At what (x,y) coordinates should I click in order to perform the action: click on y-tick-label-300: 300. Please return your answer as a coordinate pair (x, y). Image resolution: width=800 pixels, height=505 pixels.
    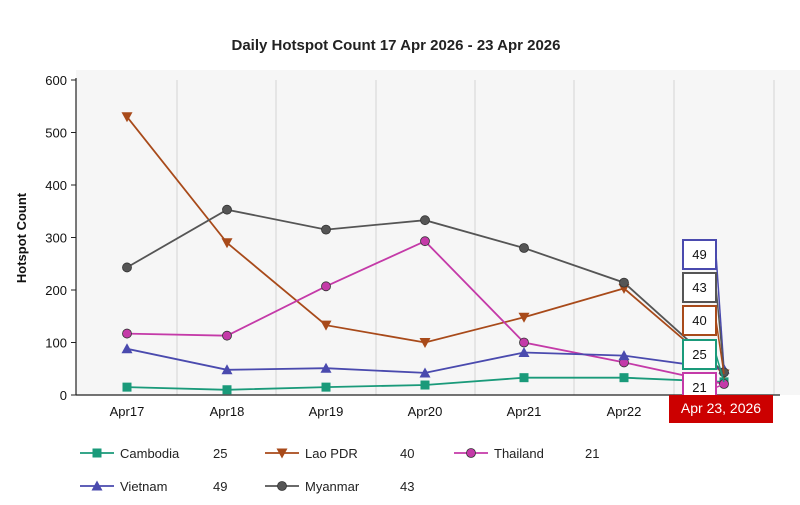
    Looking at the image, I should click on (56, 238).